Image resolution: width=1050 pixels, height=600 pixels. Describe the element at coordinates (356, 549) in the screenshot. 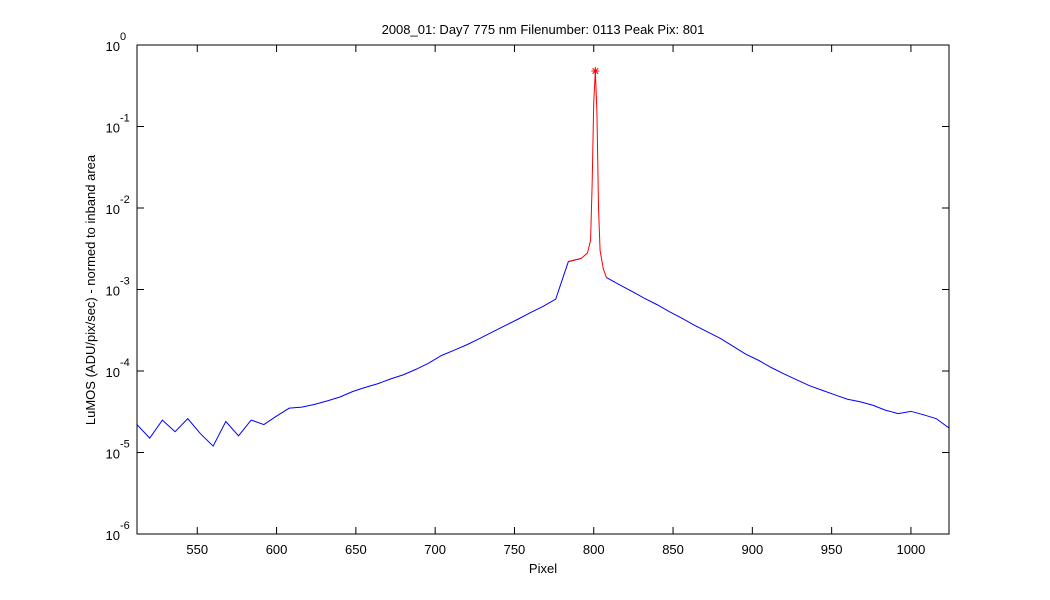

I see `x-tick-label: 650` at that location.